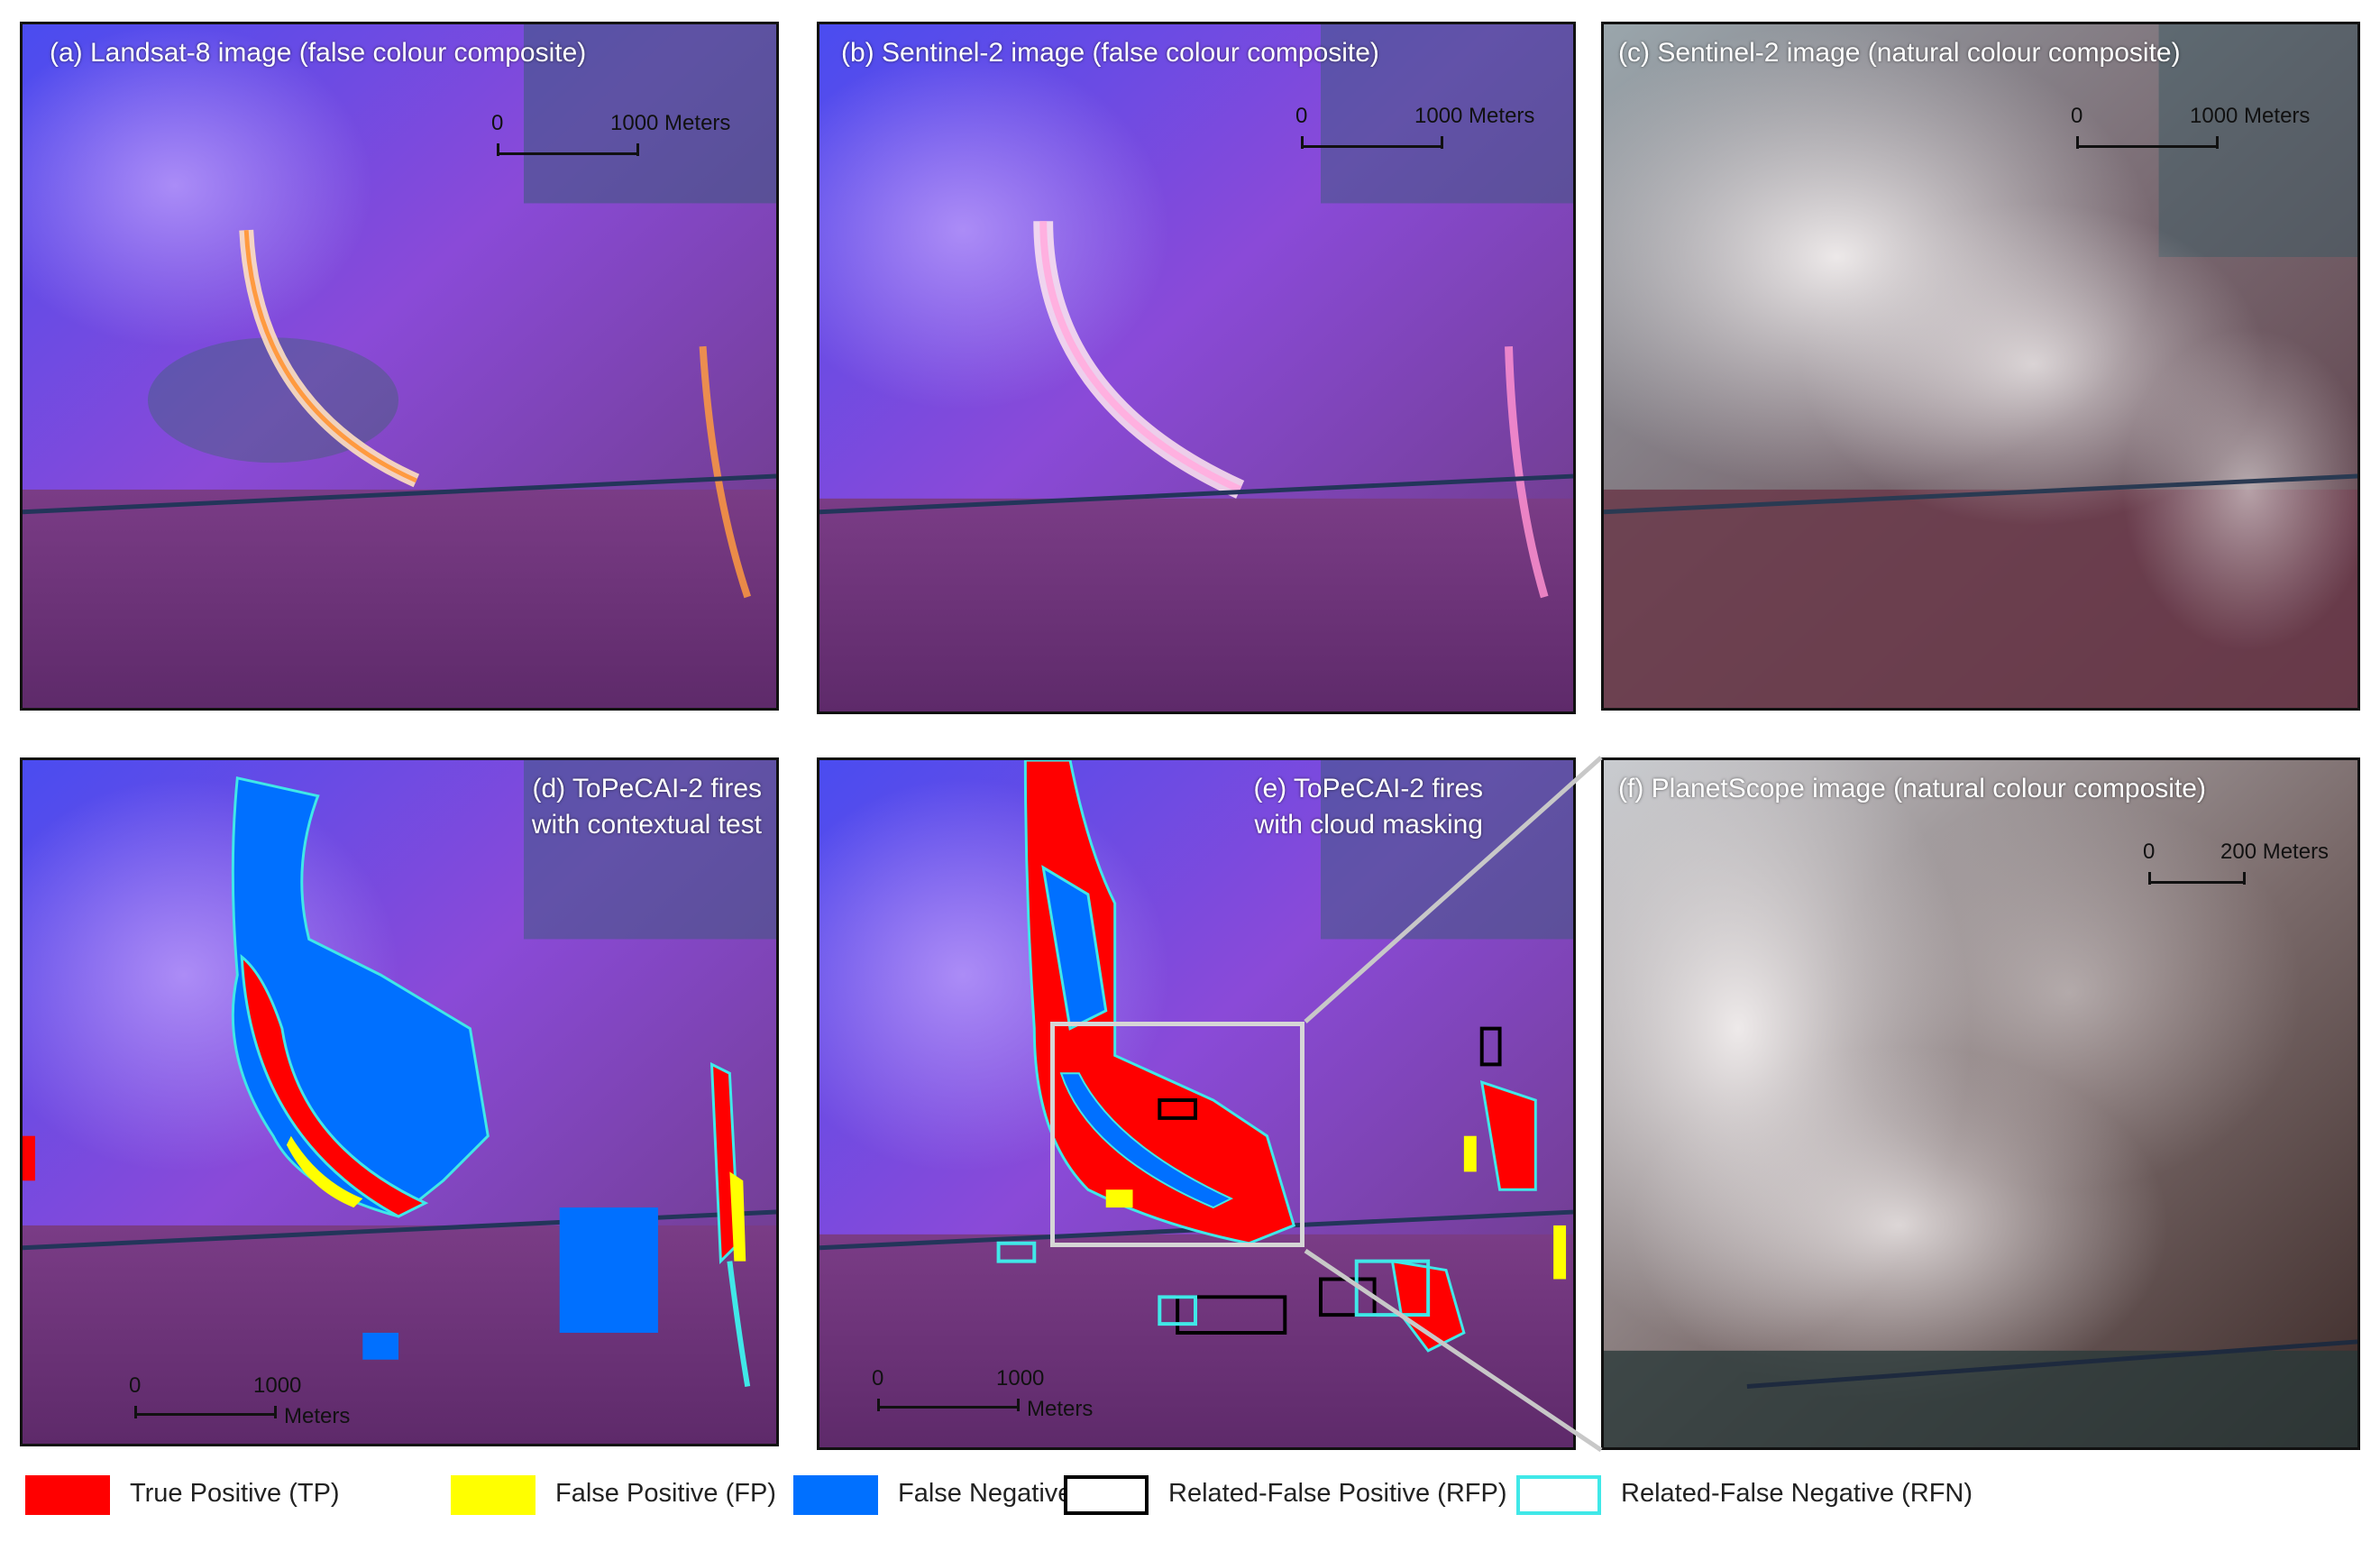  I want to click on legend-label: Related-False Positive (RFP), so click(1337, 1494).